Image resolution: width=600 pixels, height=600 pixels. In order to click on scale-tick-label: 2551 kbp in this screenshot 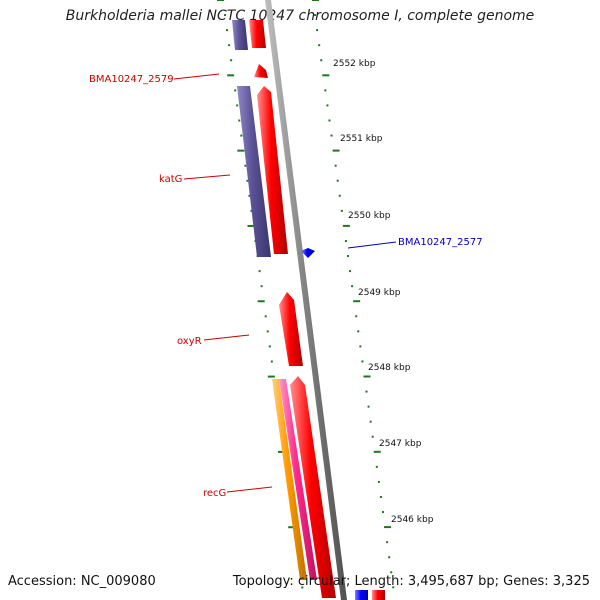, I will do `click(361, 139)`.